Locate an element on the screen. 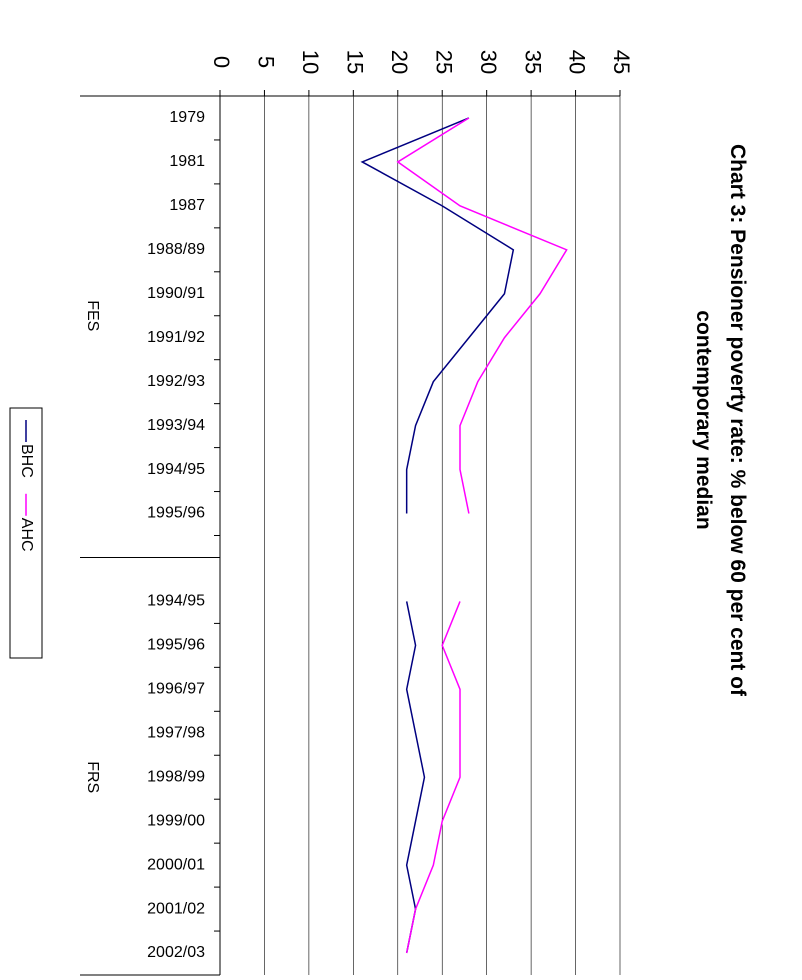 This screenshot has height=980, width=802. x-tick-label: 1979 is located at coordinates (187, 117).